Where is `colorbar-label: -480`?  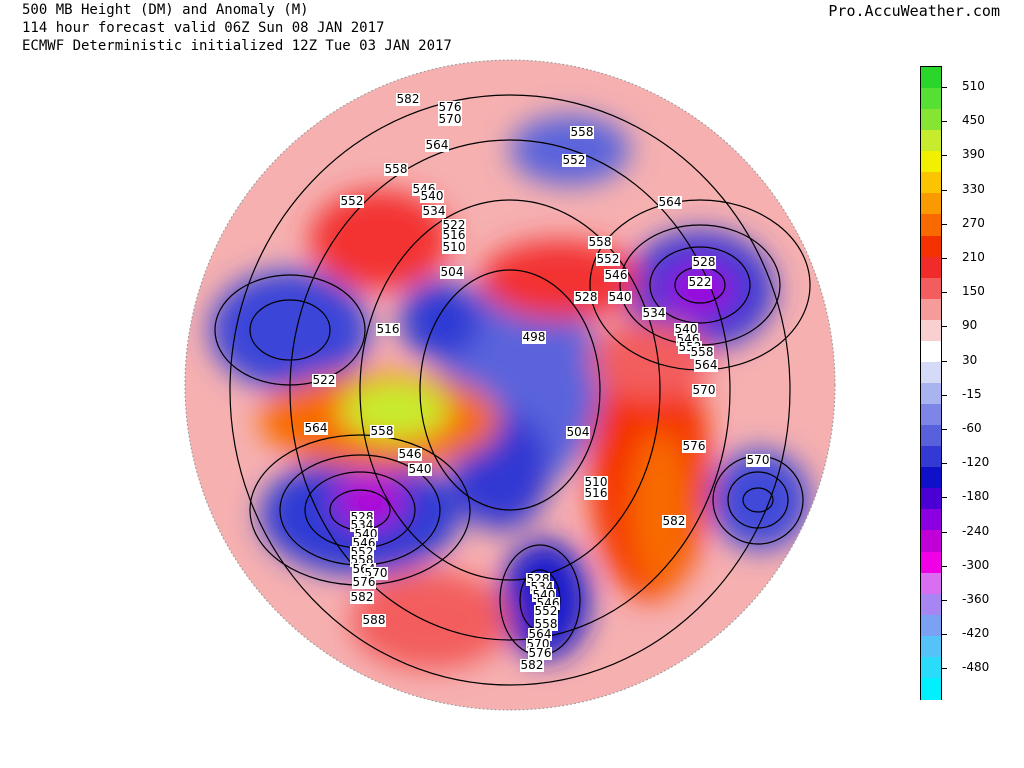
colorbar-label: -480 is located at coordinates (976, 667).